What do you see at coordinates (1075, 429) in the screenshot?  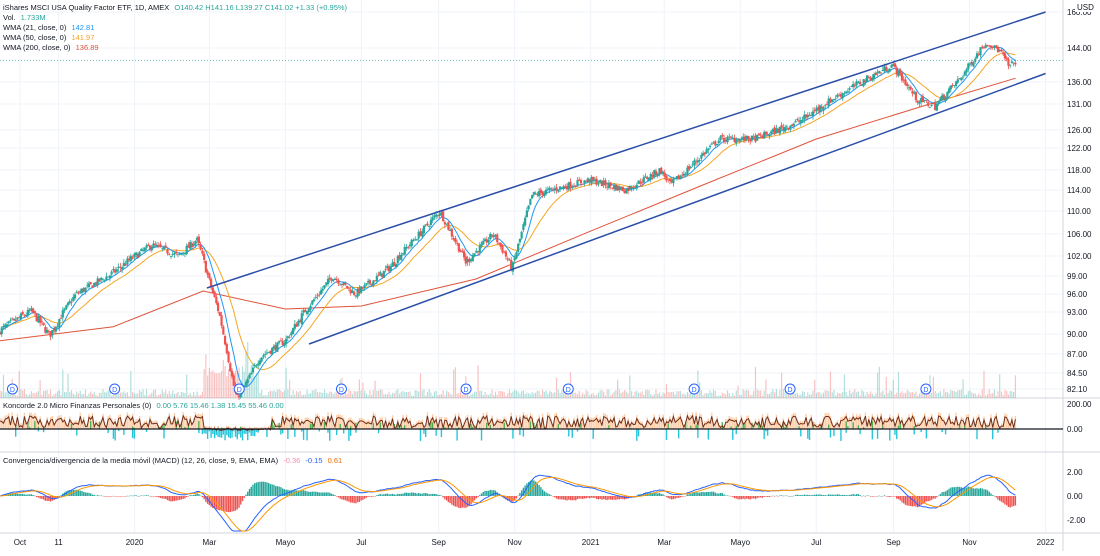 I see `koncorde-tick-label: 0.00` at bounding box center [1075, 429].